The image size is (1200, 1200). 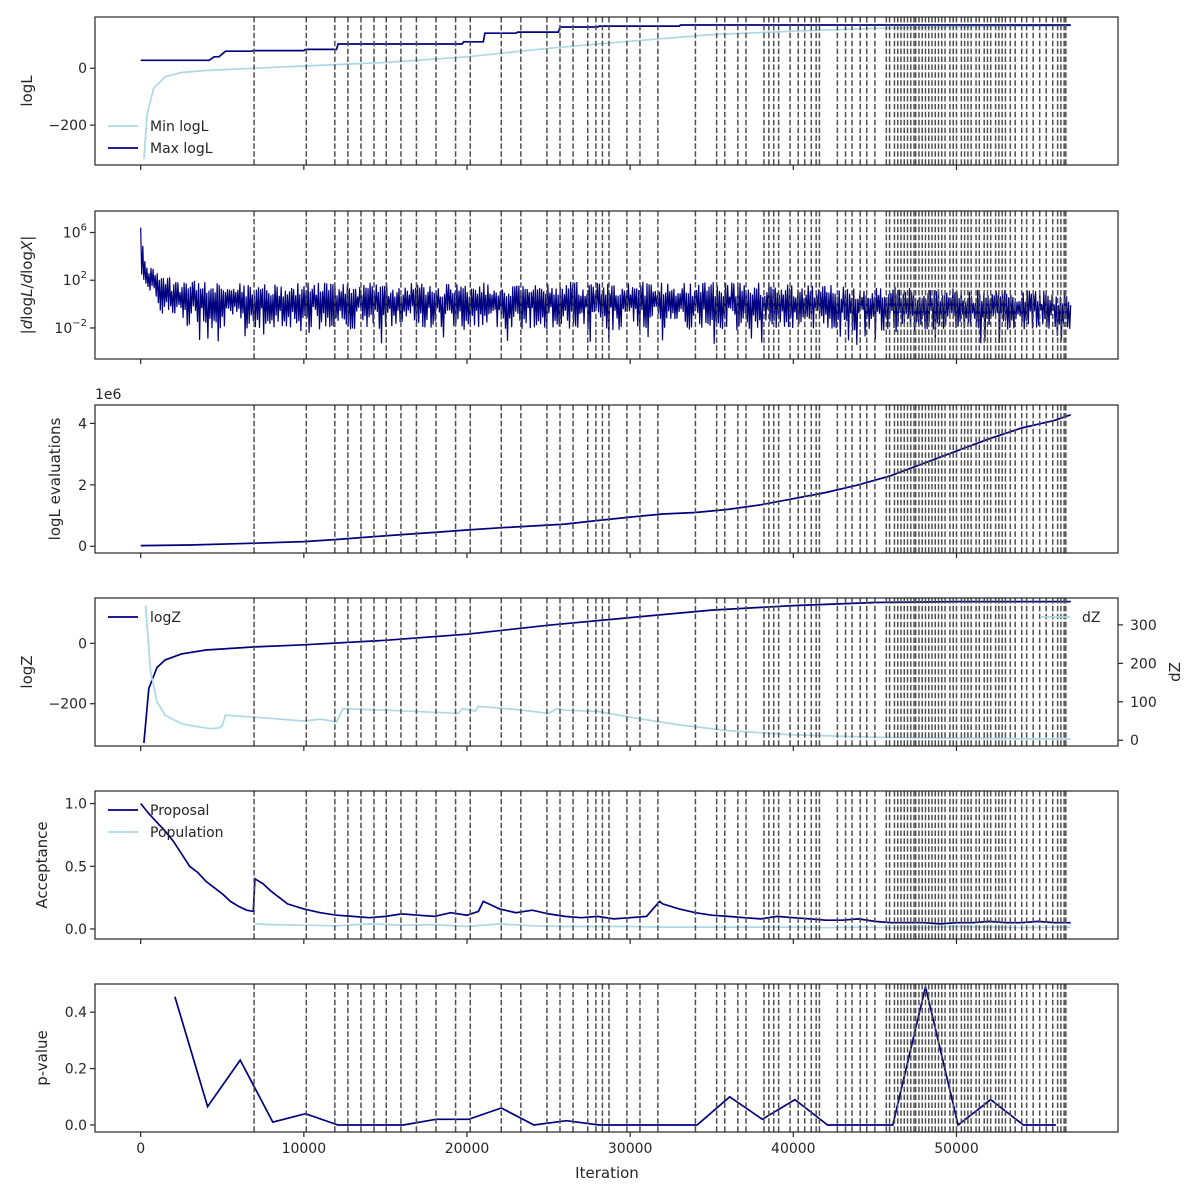 I want to click on y-tick-label: 0.5, so click(x=76, y=867).